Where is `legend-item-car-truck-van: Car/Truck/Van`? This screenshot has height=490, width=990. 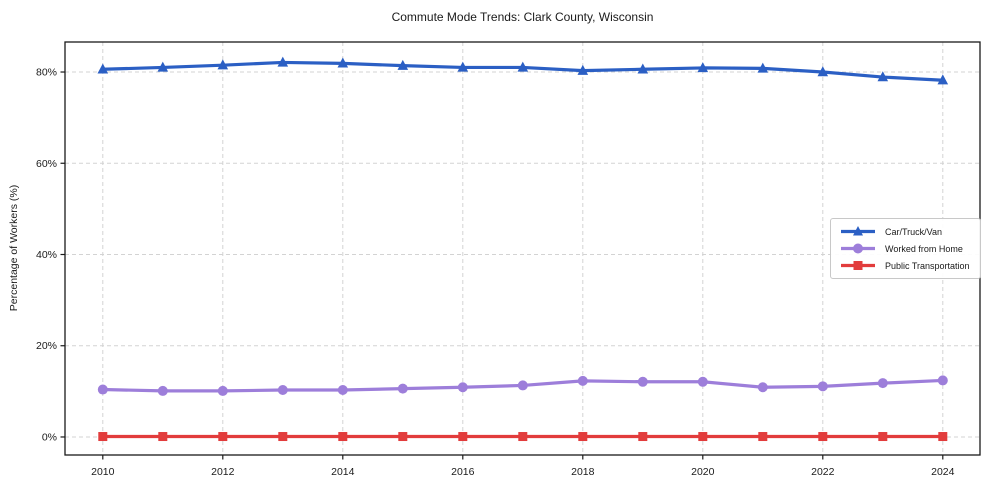
legend-item-car-truck-van: Car/Truck/Van is located at coordinates (904, 231).